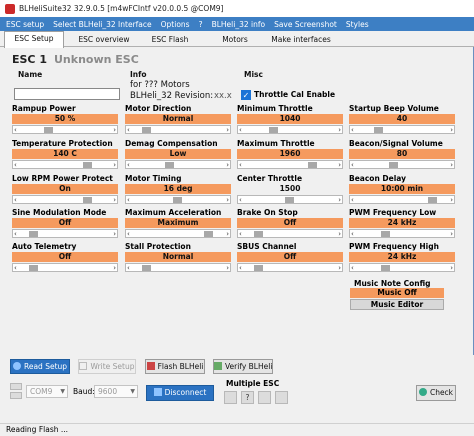 The image size is (474, 436). What do you see at coordinates (107, 366) in the screenshot?
I see `write-setup-button: Write Setup` at bounding box center [107, 366].